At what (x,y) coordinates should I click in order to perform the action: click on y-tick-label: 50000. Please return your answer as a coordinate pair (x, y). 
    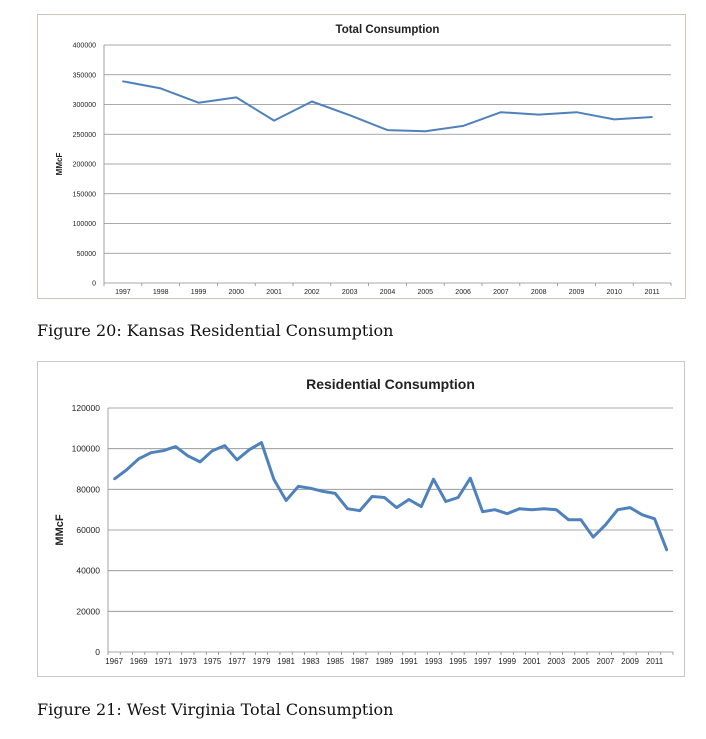
    Looking at the image, I should click on (87, 254).